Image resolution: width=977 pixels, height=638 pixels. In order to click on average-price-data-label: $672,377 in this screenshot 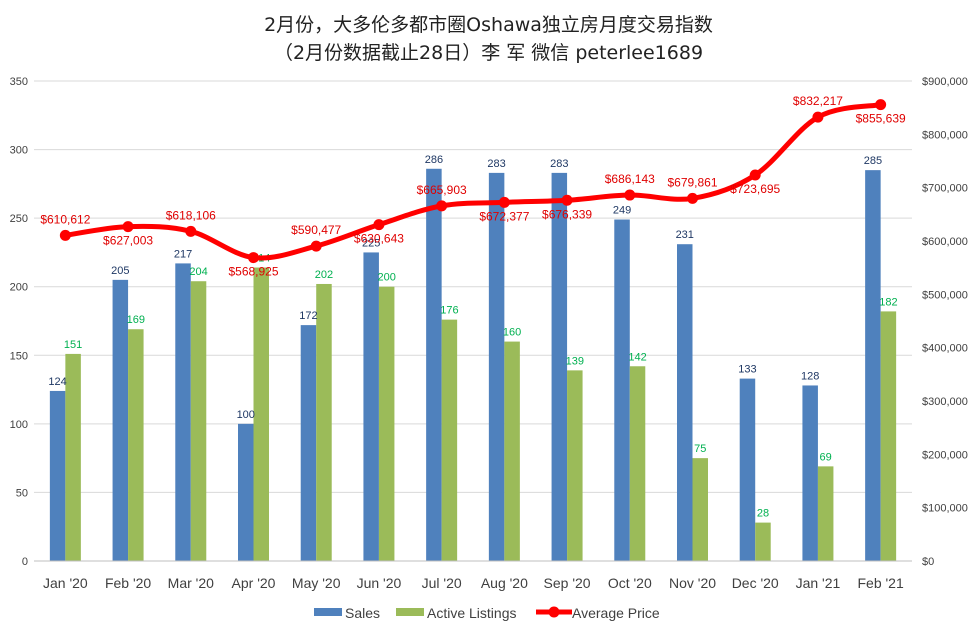, I will do `click(504, 216)`.